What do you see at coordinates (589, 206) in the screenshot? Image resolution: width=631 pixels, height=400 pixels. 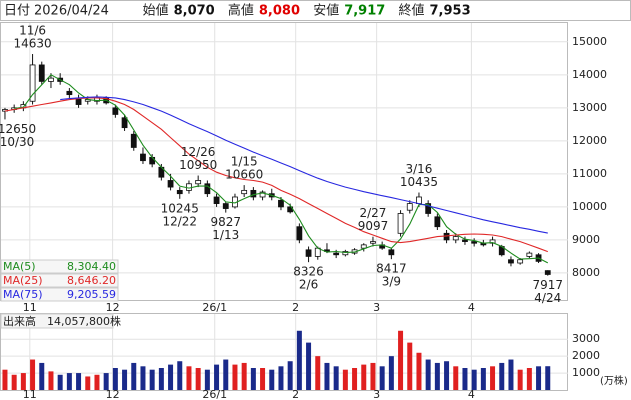 I see `y-tick-label: 10000` at bounding box center [589, 206].